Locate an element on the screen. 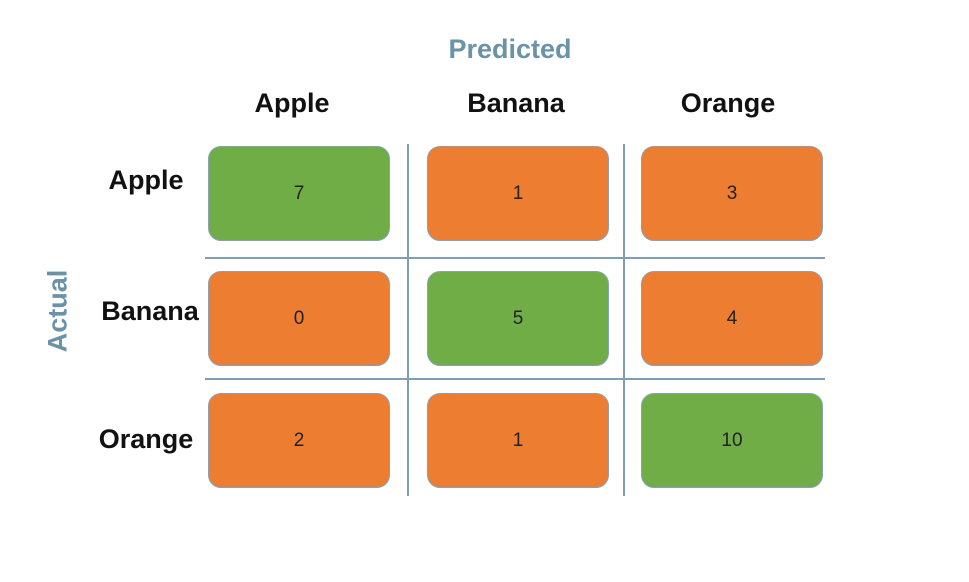 The width and height of the screenshot is (969, 582). matrix-cell-orange-orange: 10 is located at coordinates (732, 440).